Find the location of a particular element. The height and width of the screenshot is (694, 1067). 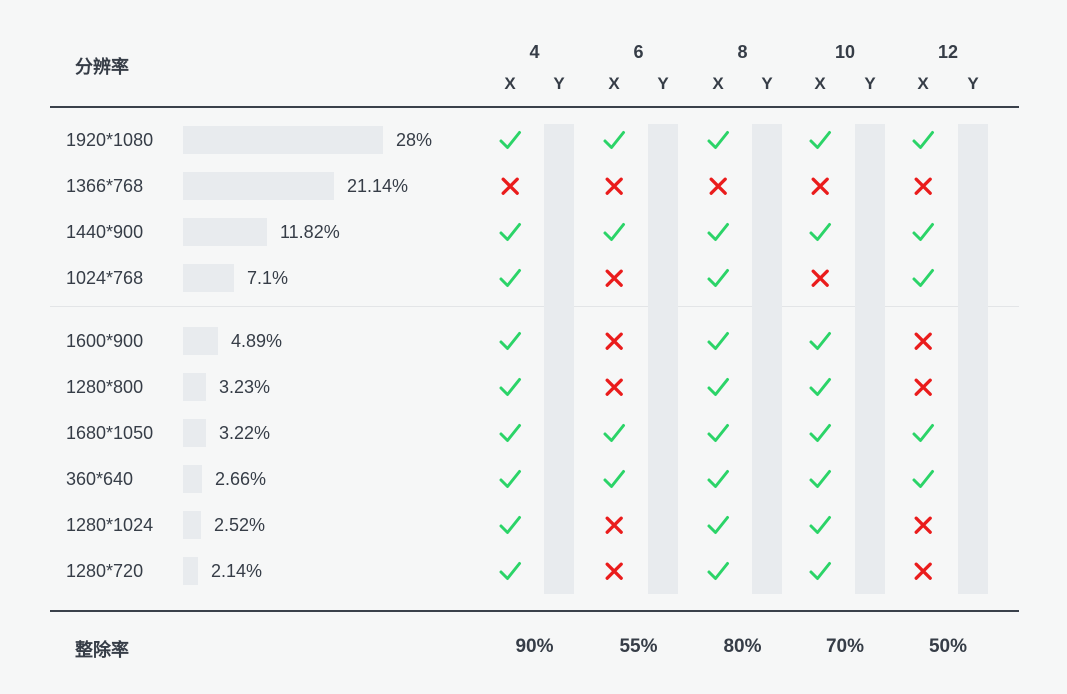

share-value: 2.52% is located at coordinates (240, 525).